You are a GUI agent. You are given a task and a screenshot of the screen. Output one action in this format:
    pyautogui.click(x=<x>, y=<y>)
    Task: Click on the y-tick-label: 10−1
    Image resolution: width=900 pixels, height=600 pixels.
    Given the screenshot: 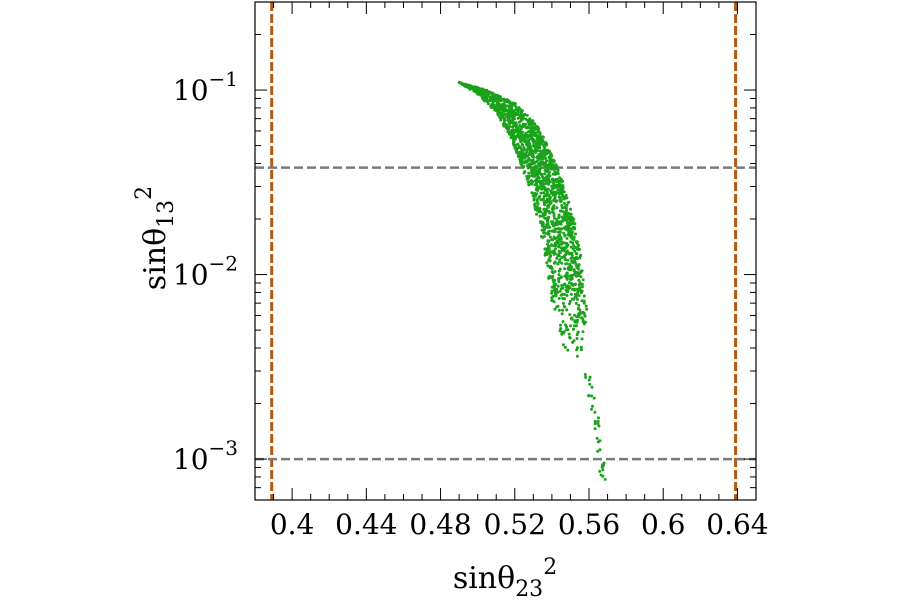 What is the action you would take?
    pyautogui.click(x=205, y=87)
    